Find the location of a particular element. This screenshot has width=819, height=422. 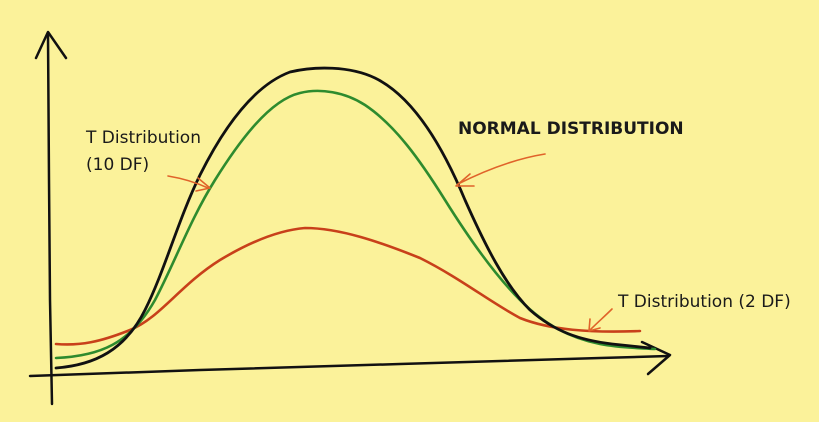

y-axis is located at coordinates (50, 219).